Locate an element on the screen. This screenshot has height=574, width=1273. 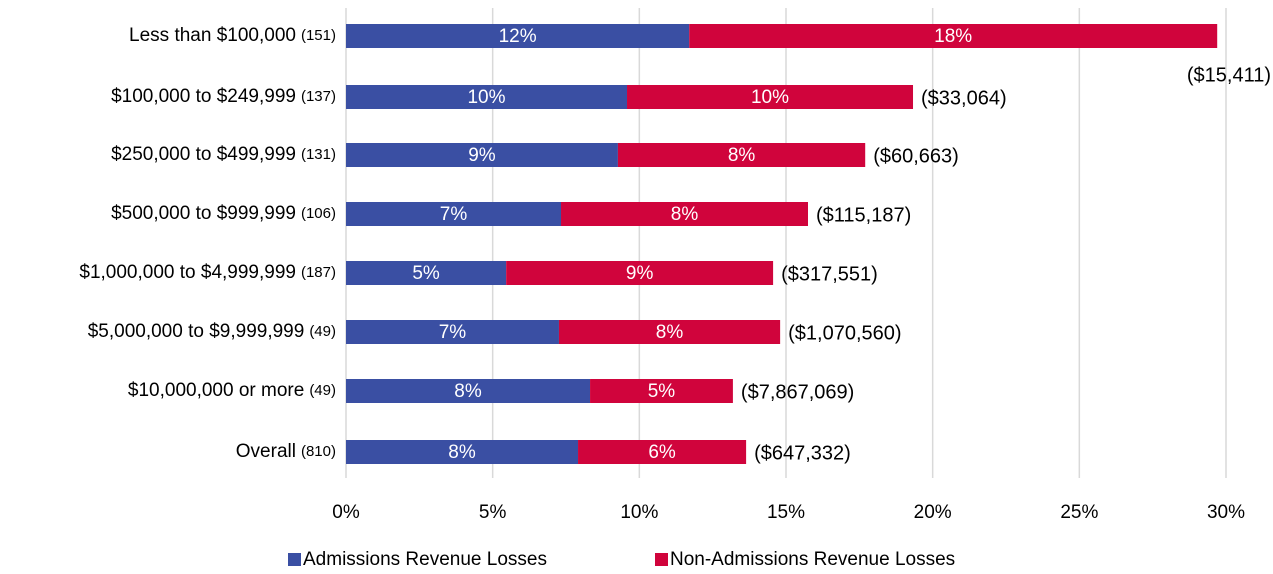
category-label: Less than $100,000 (151) is located at coordinates (232, 35).